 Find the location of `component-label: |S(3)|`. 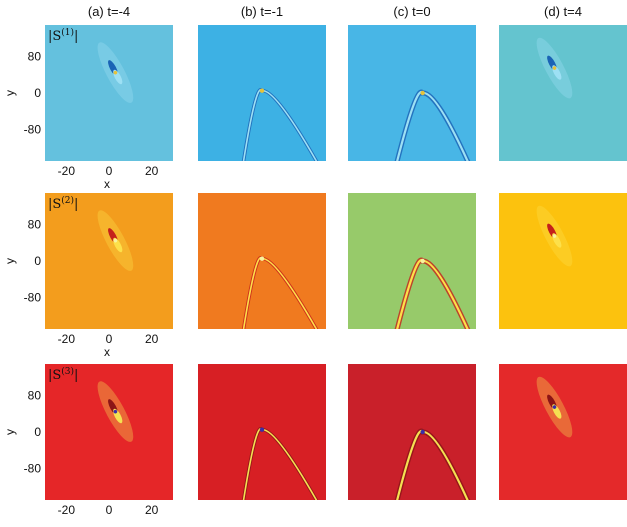

component-label: |S(3)| is located at coordinates (63, 374).